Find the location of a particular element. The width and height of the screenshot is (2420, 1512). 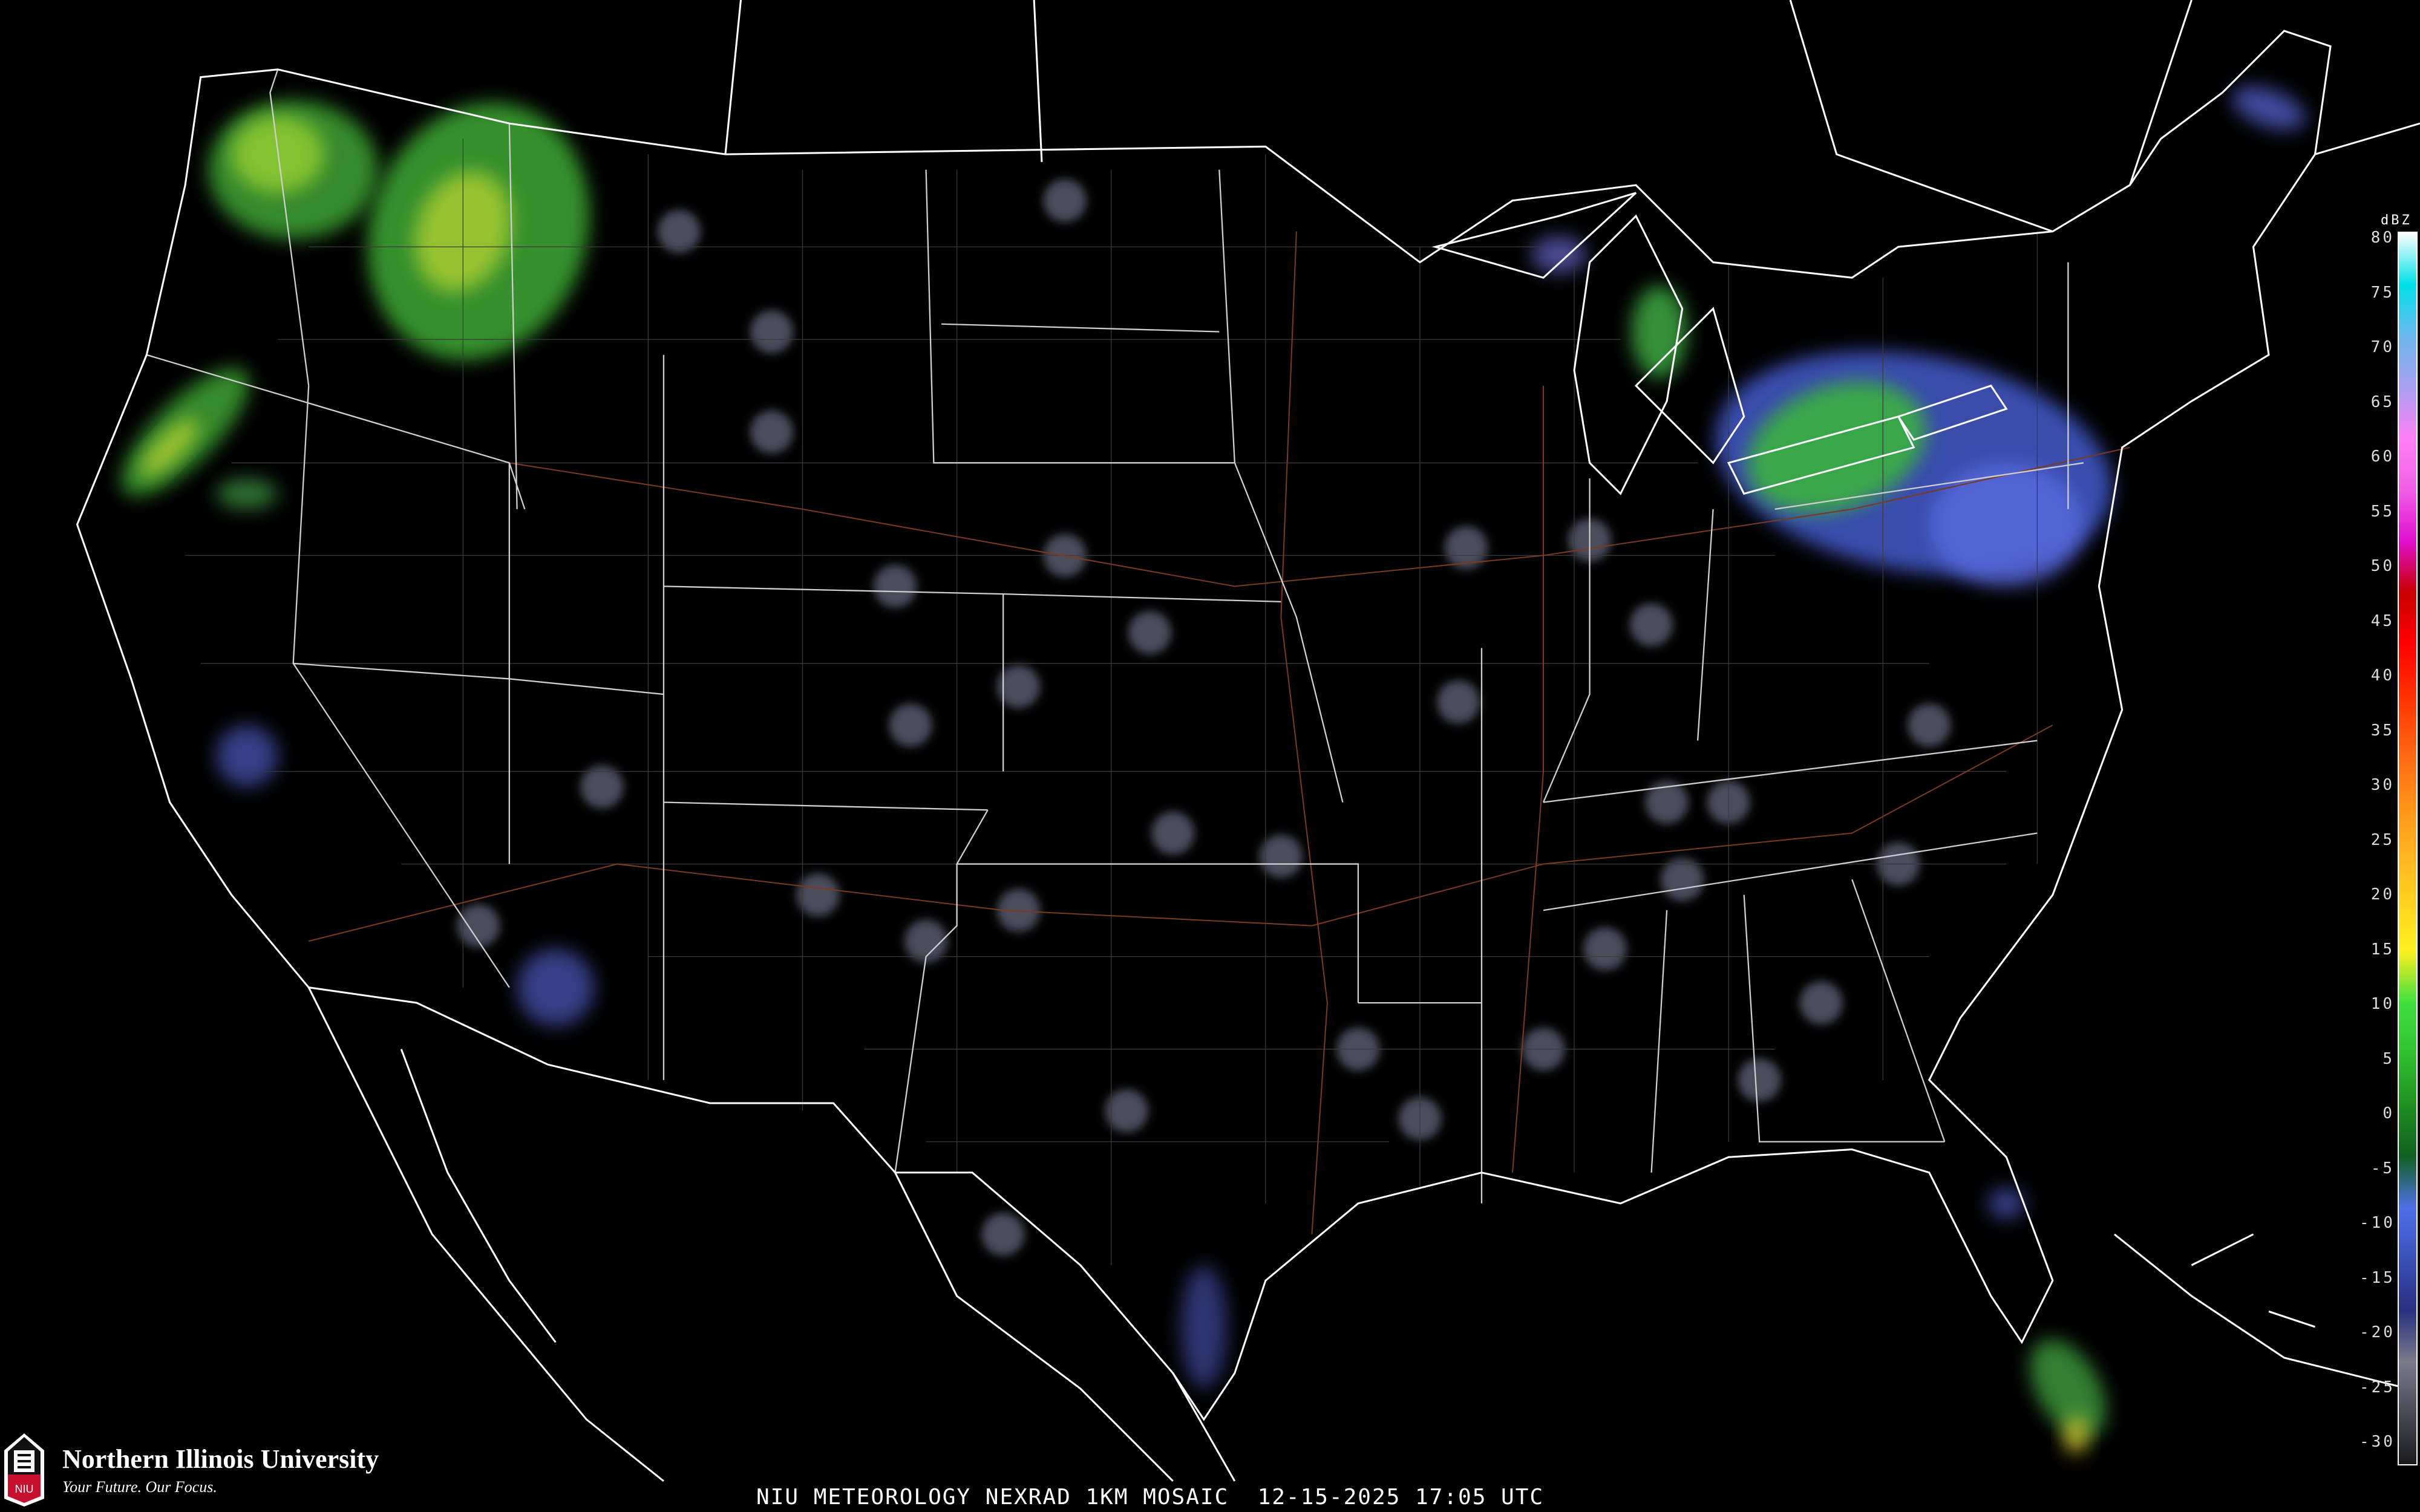

mexico-coast is located at coordinates (771, 1234).